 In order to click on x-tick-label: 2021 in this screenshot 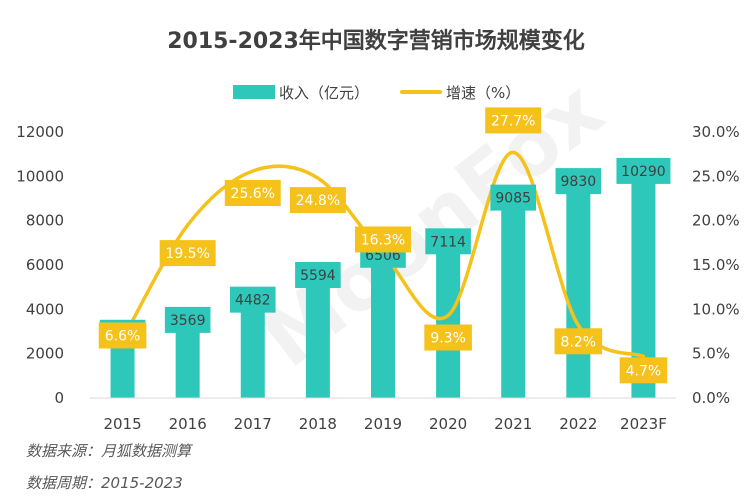, I will do `click(513, 424)`.